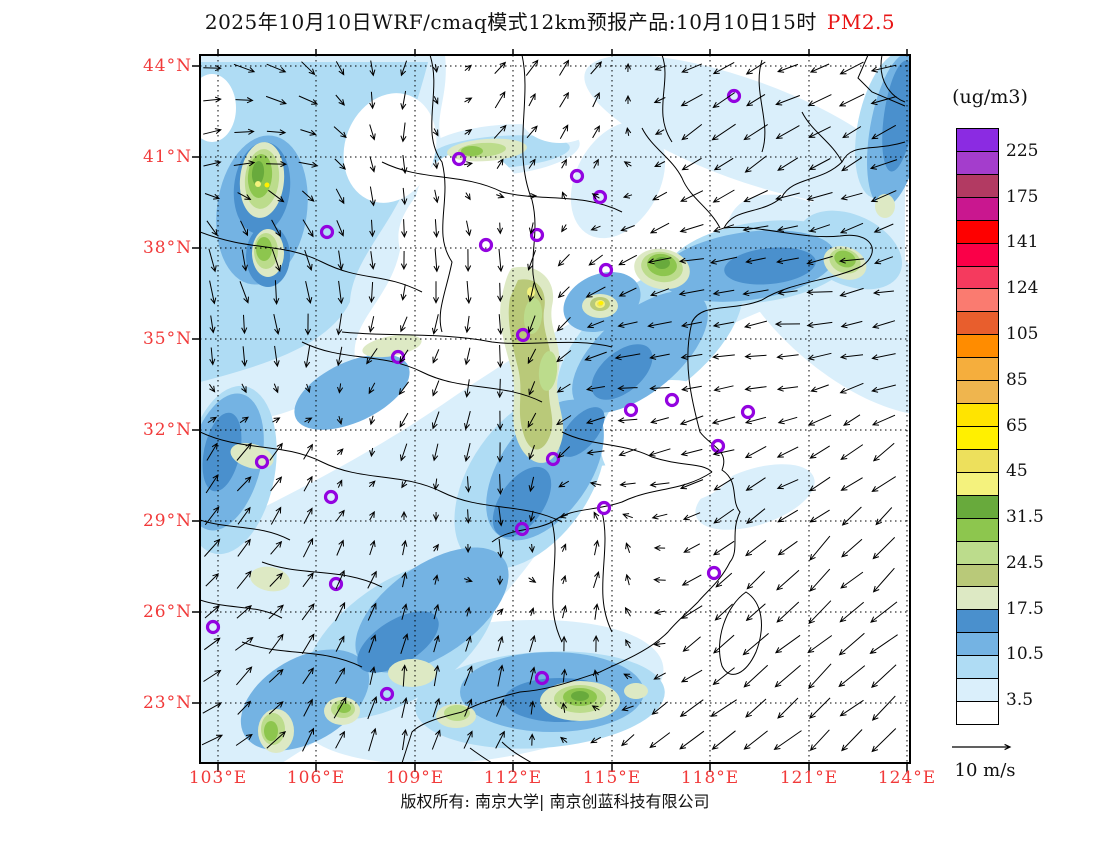 Image resolution: width=1100 pixels, height=850 pixels. Describe the element at coordinates (1022, 288) in the screenshot. I see `colorbar-tick-label: 124` at that location.